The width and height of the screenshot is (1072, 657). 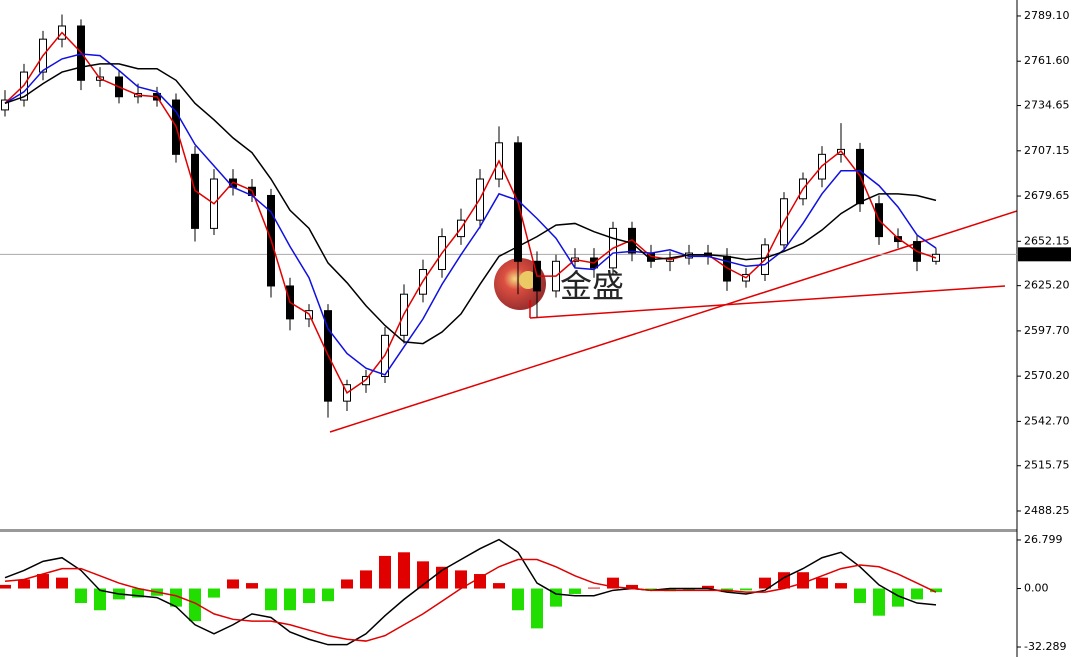 I want to click on y-tick-label: 2542.70, so click(x=1047, y=420).